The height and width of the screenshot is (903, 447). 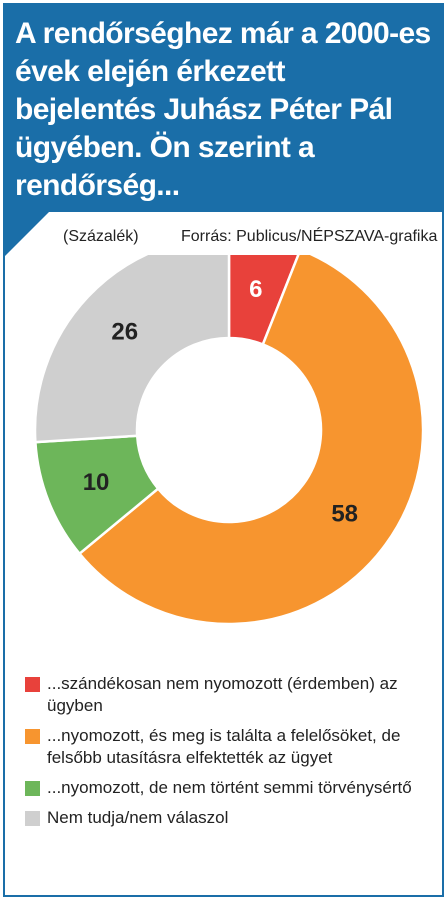 I want to click on slice-gray, so click(x=132, y=349).